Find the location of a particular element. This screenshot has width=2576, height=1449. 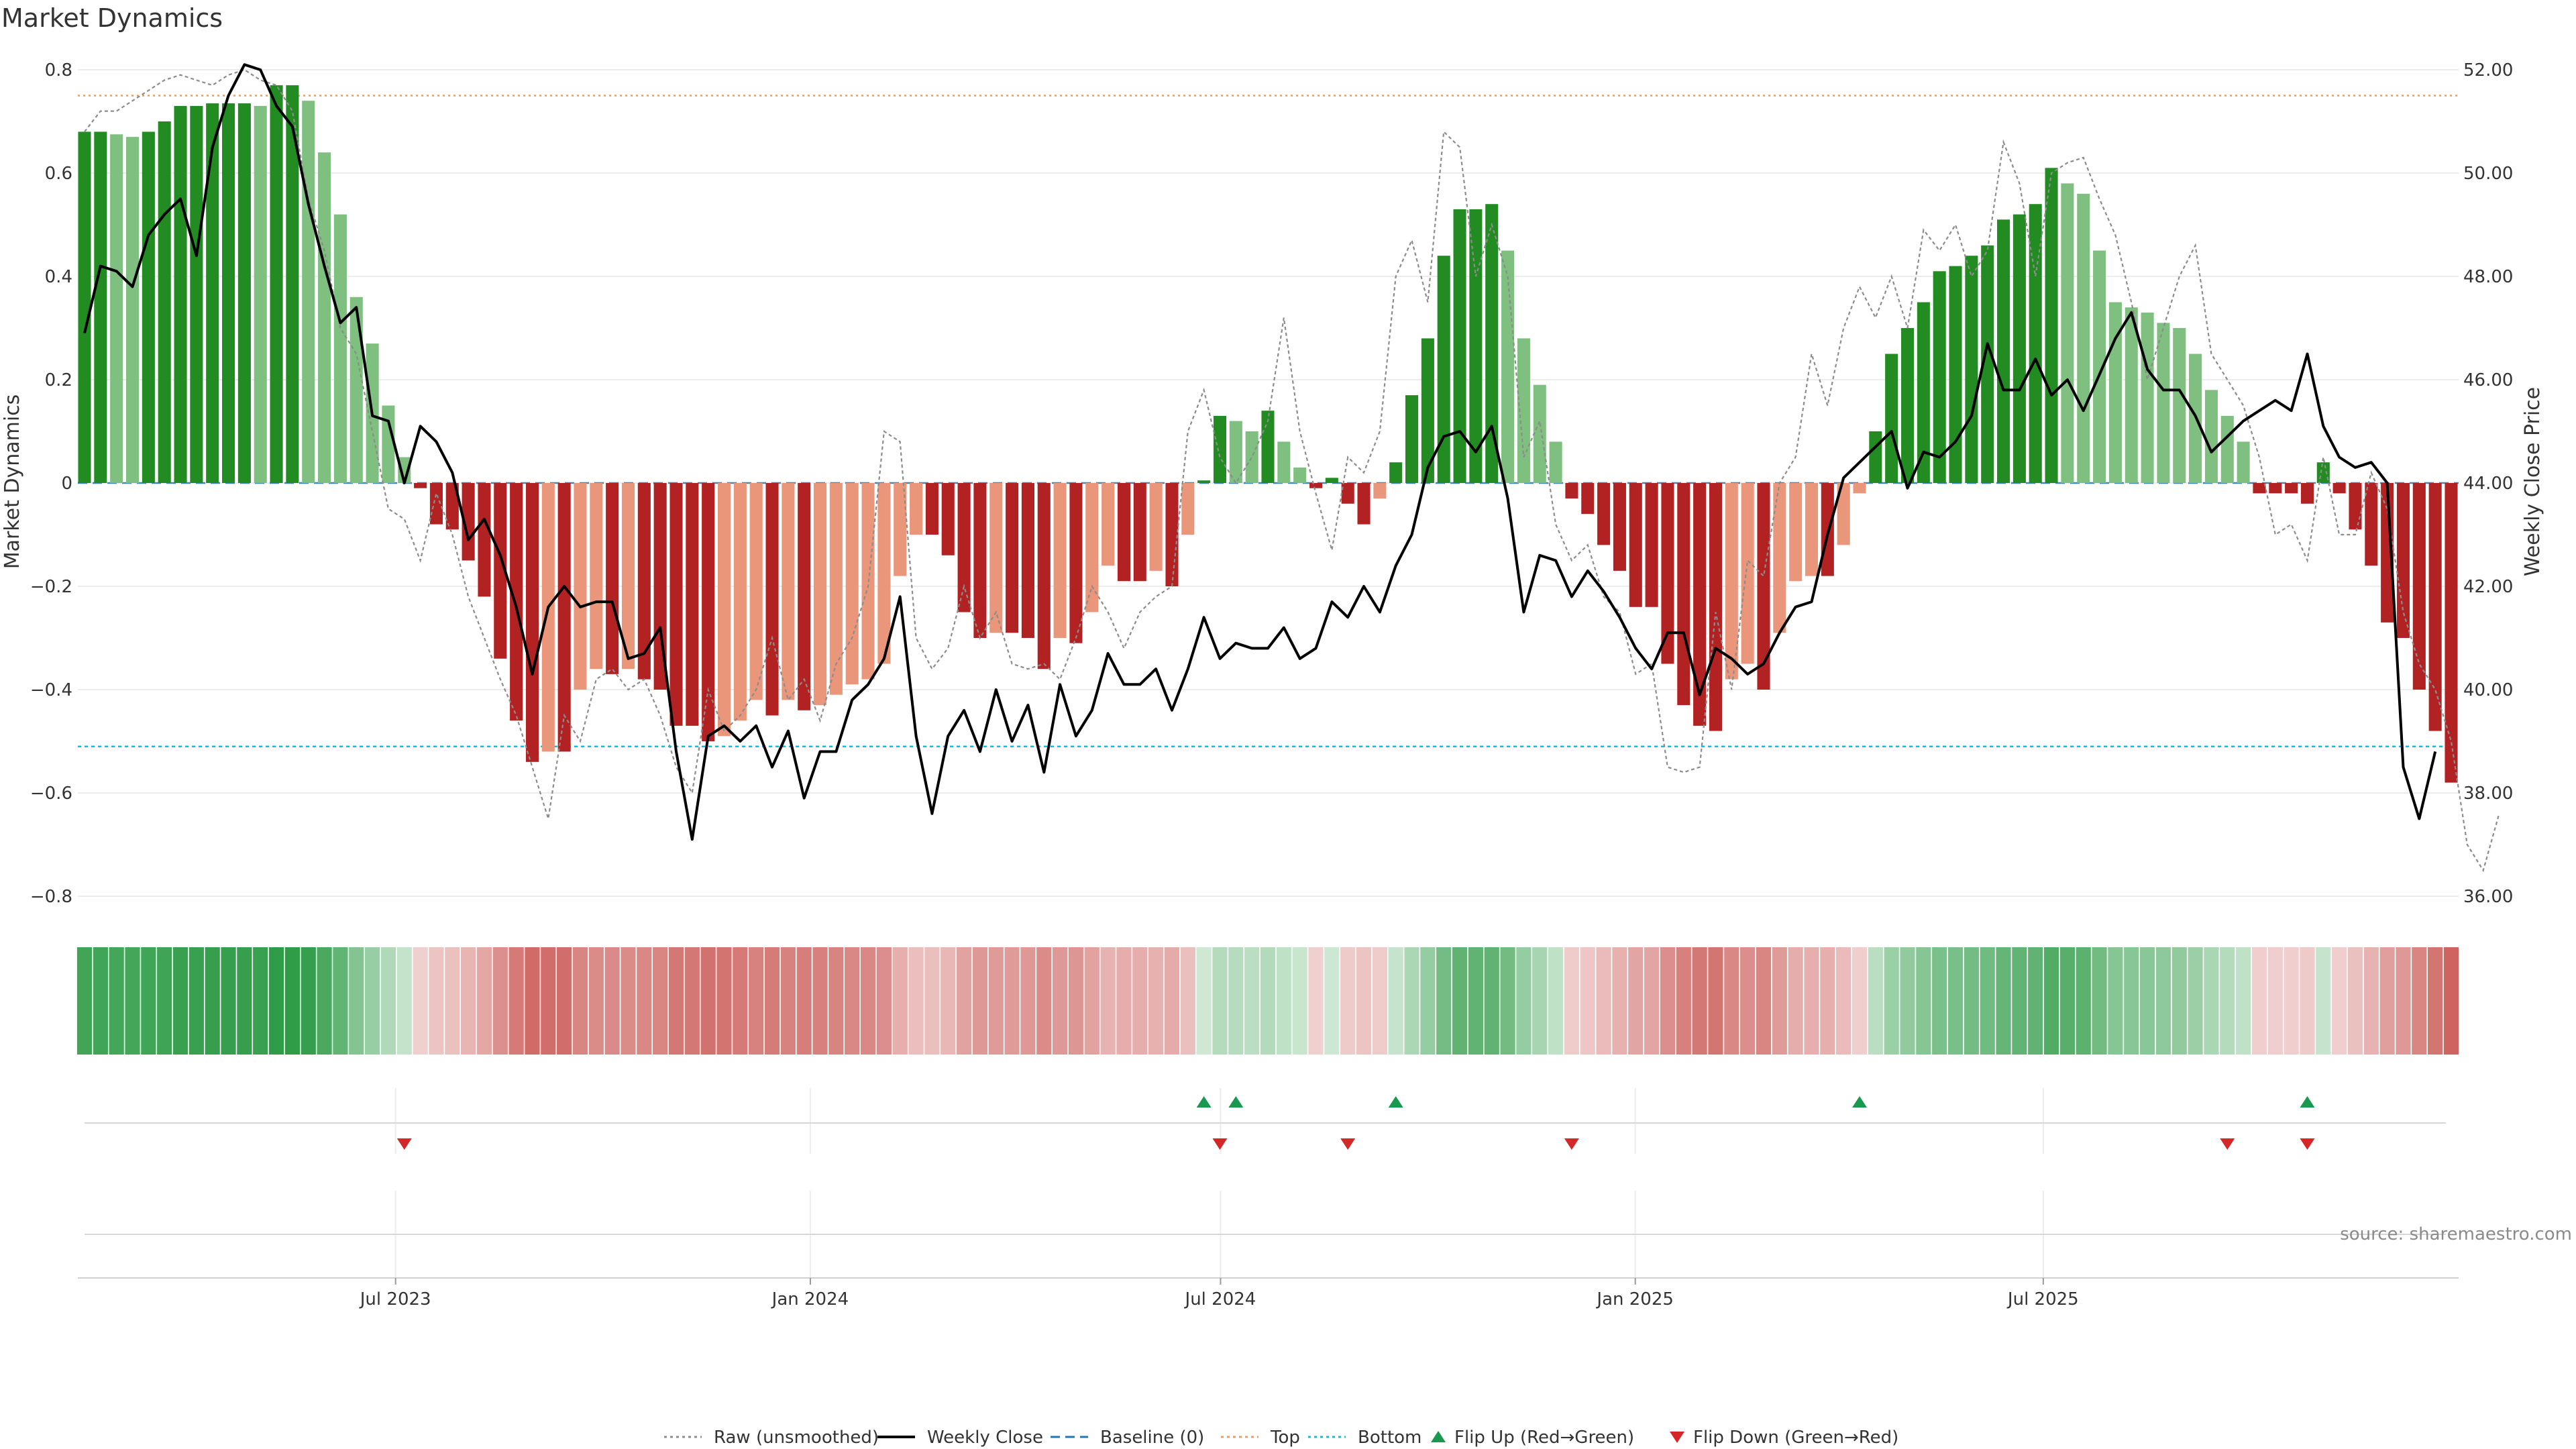

state-strip is located at coordinates (1267, 1001).